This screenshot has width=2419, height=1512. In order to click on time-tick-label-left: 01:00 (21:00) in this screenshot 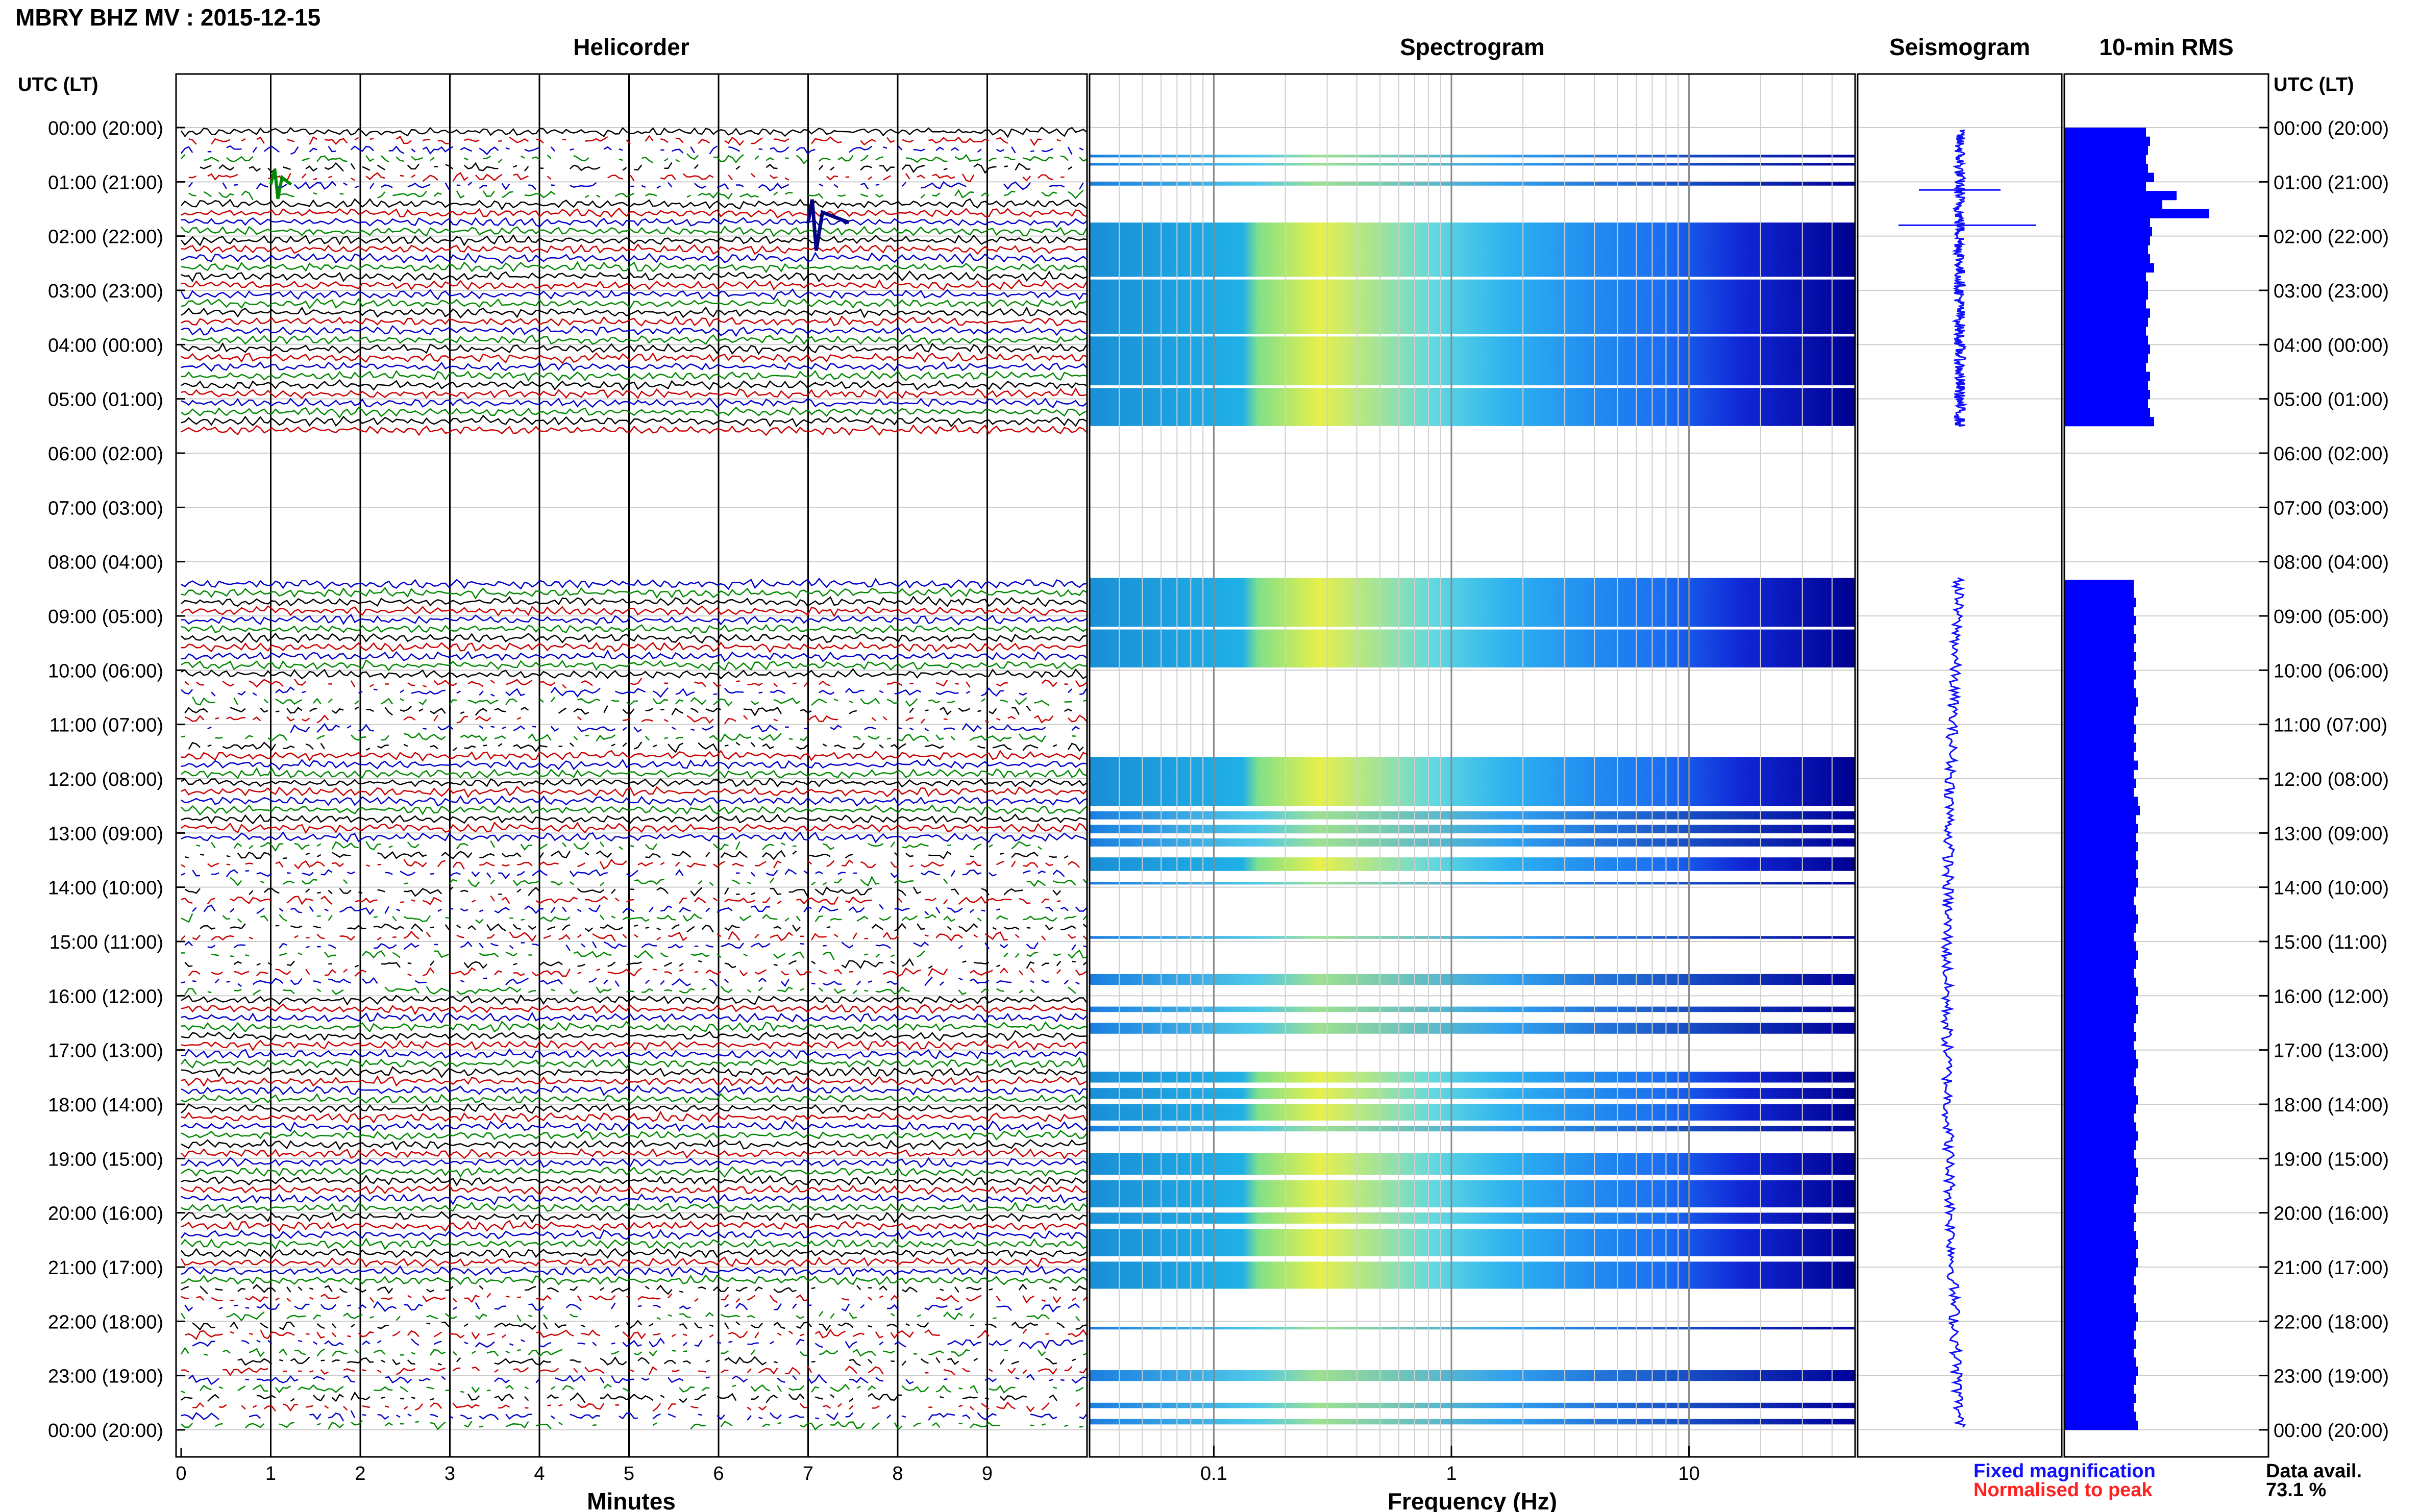, I will do `click(105, 182)`.